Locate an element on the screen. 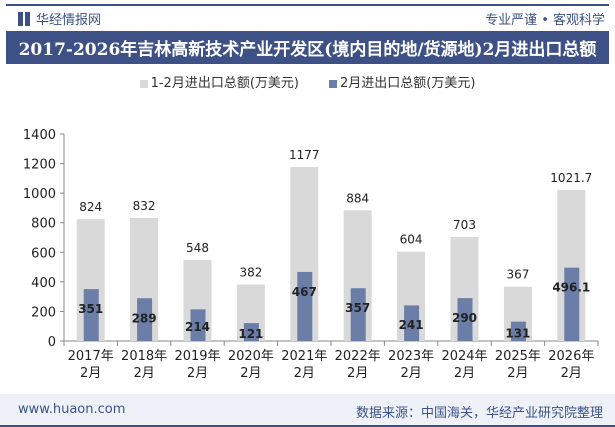 Image resolution: width=615 pixels, height=427 pixels. chart-title: 2017-2026年吉林高新技术产业开发区(境内目的地/货源地)2月进出口总额 is located at coordinates (307, 47).